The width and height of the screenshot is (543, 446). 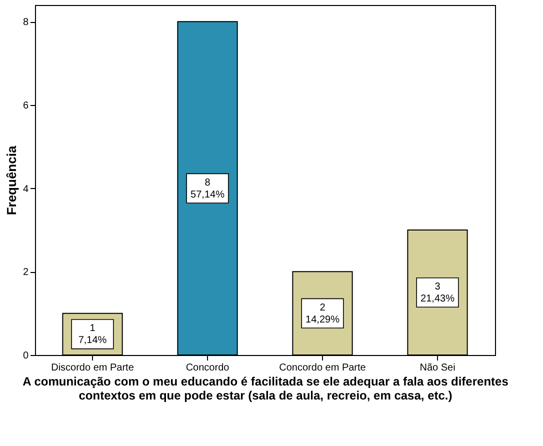 I want to click on x-tick-label: Discordo em Parte, so click(x=92, y=368).